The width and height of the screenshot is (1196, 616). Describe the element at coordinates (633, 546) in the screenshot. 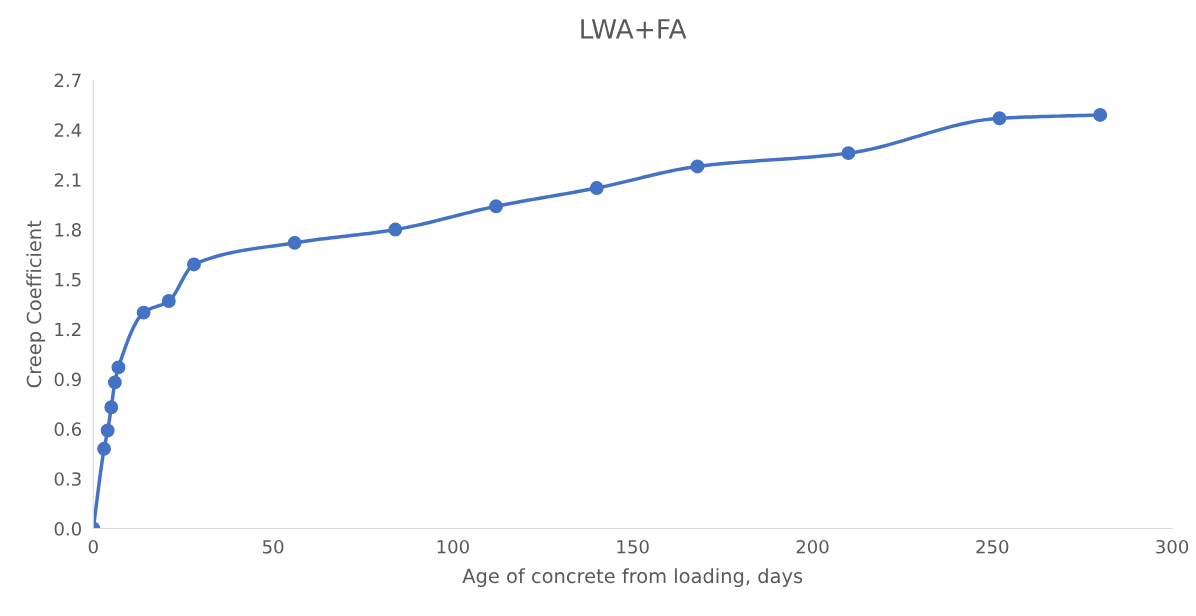

I see `x-tick-label: 150` at that location.